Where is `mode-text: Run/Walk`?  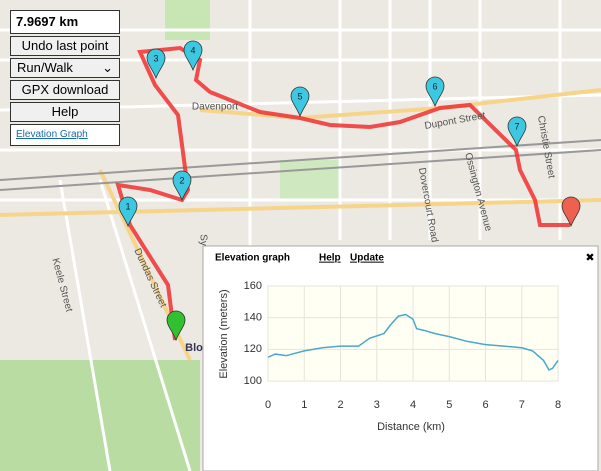
mode-text: Run/Walk is located at coordinates (45, 67).